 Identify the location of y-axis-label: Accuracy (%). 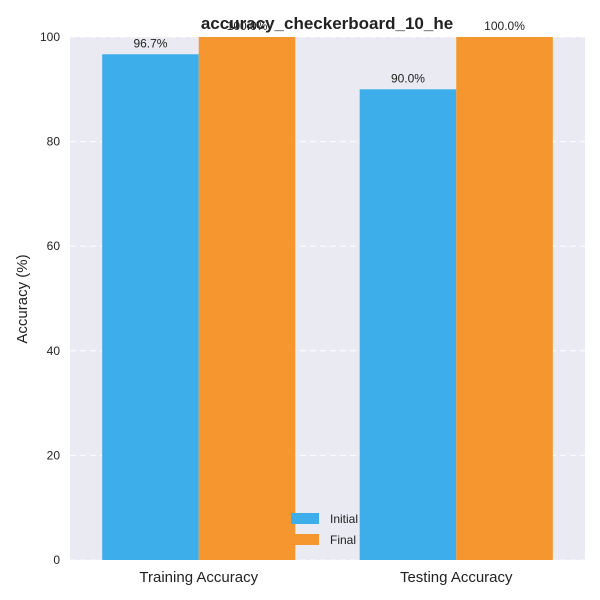
(22, 298).